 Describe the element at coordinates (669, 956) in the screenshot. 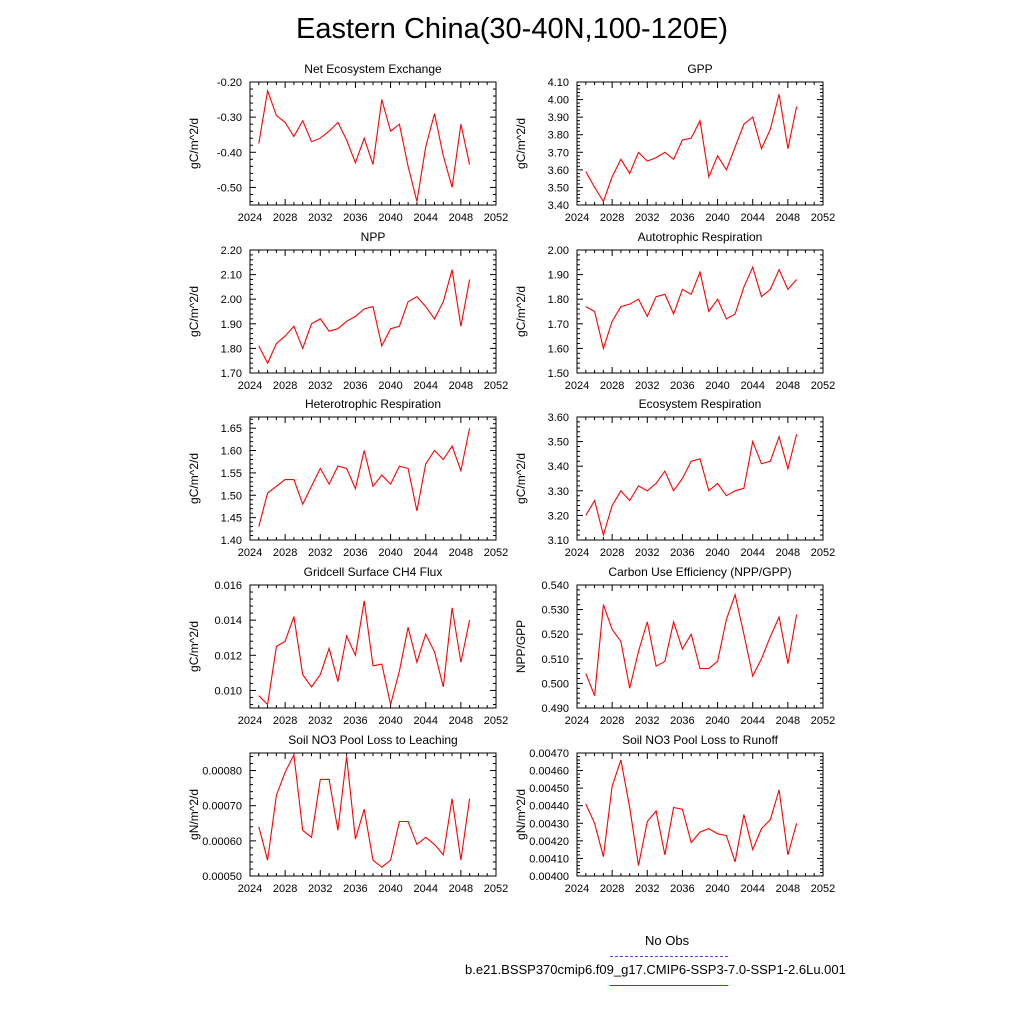

I see `legend-obs-line` at that location.